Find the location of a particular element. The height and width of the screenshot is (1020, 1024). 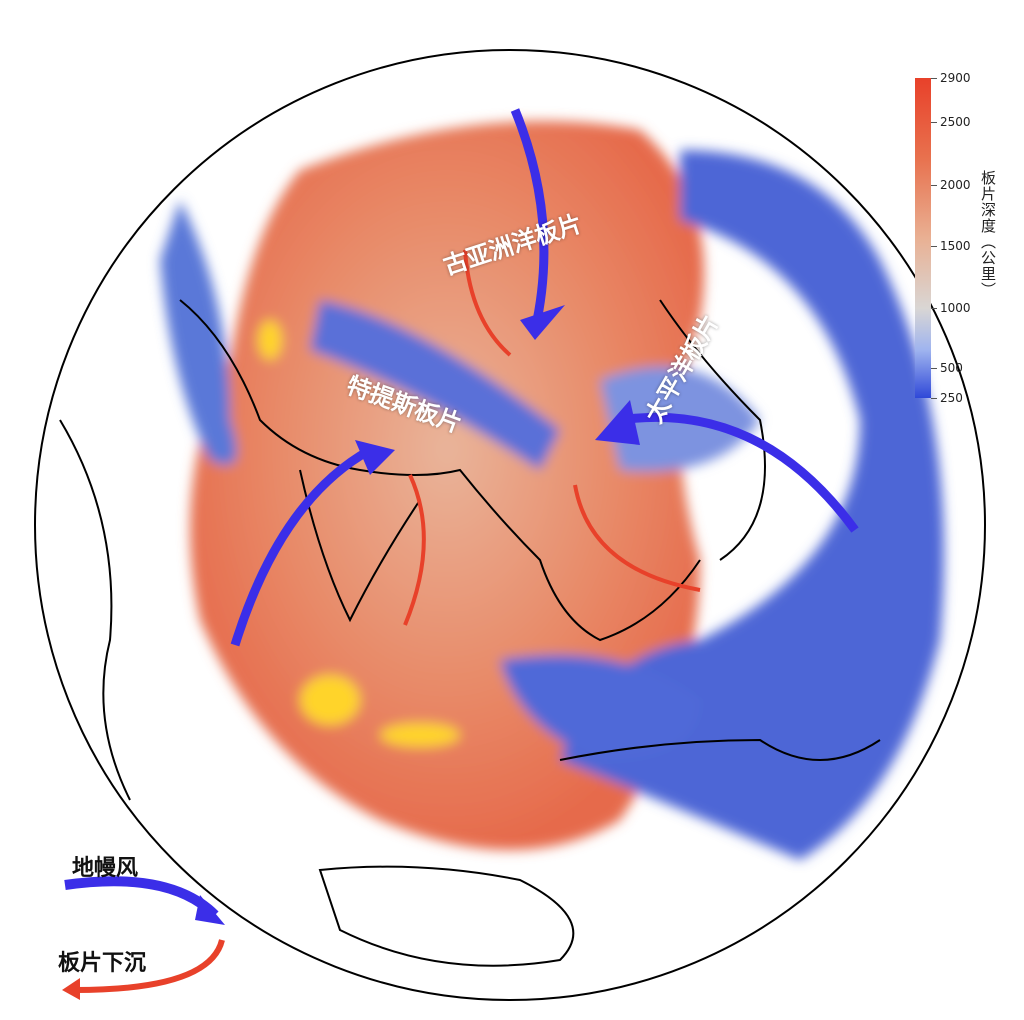

slab-sinking-arrows is located at coordinates (552, 437).